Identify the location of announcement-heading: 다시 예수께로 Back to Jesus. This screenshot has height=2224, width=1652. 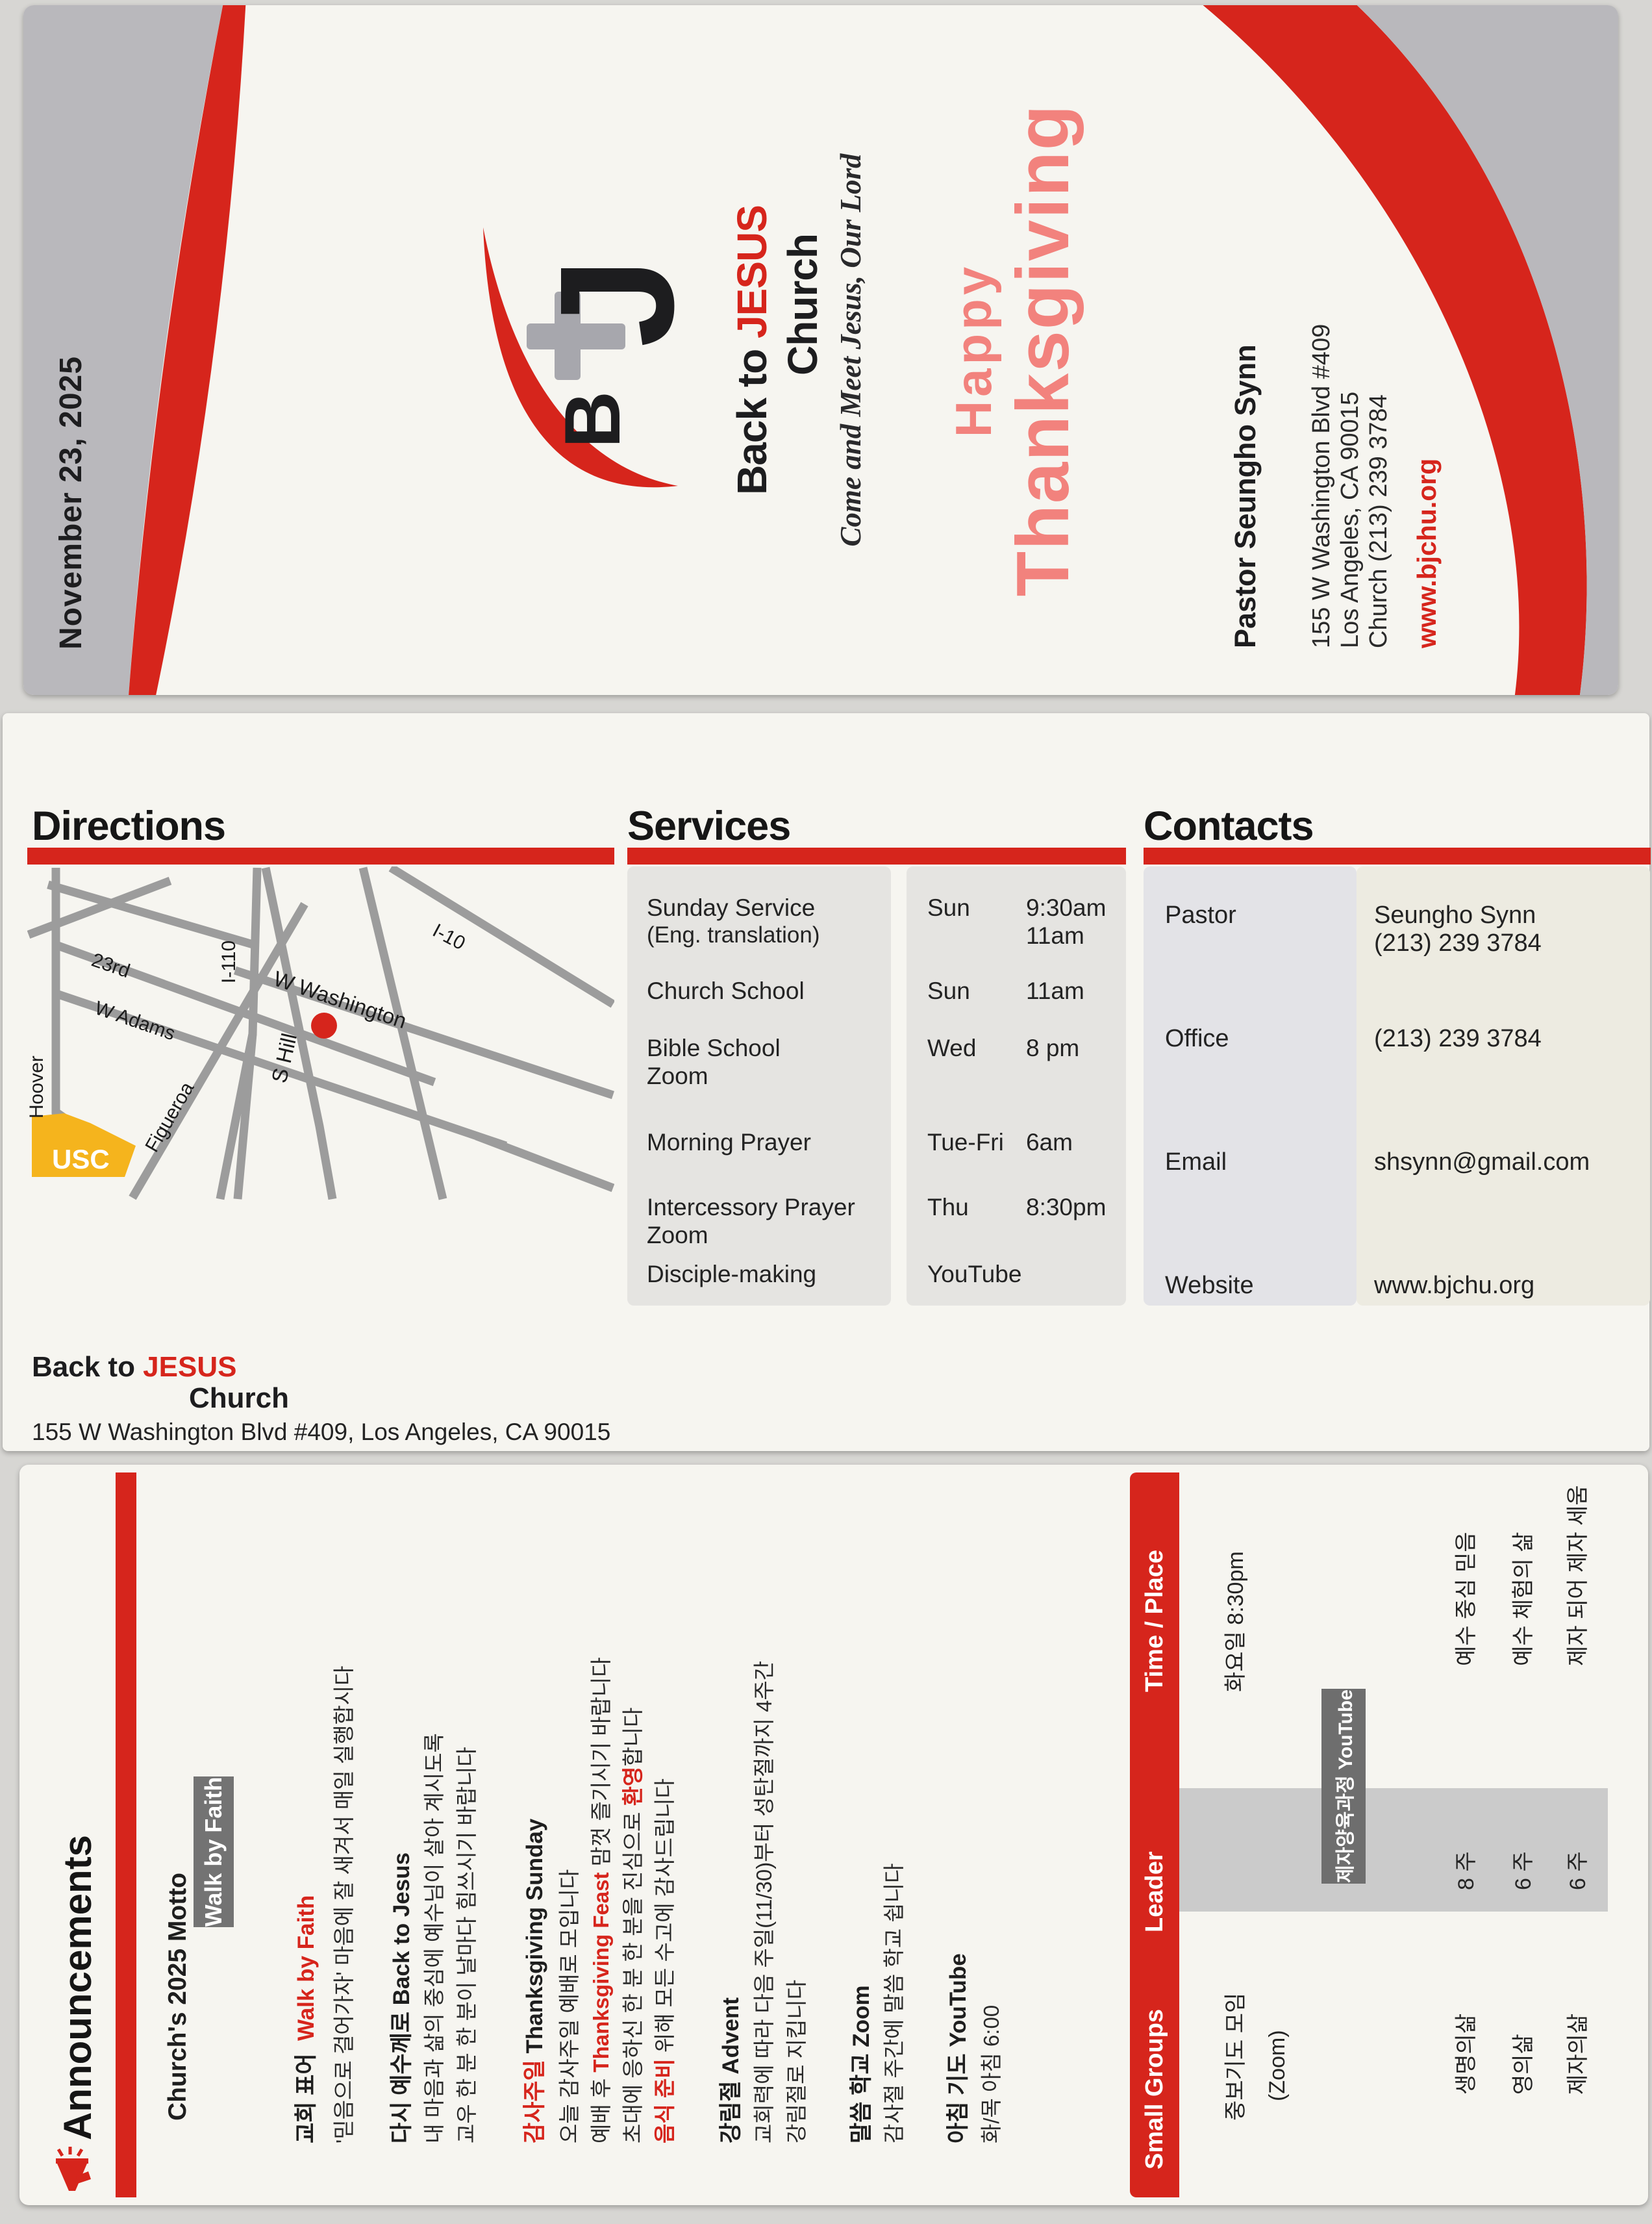
(402, 1997).